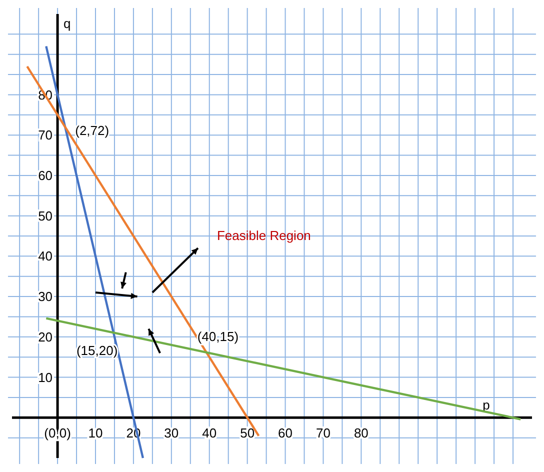  I want to click on y-tick-label: 10, so click(45, 377).